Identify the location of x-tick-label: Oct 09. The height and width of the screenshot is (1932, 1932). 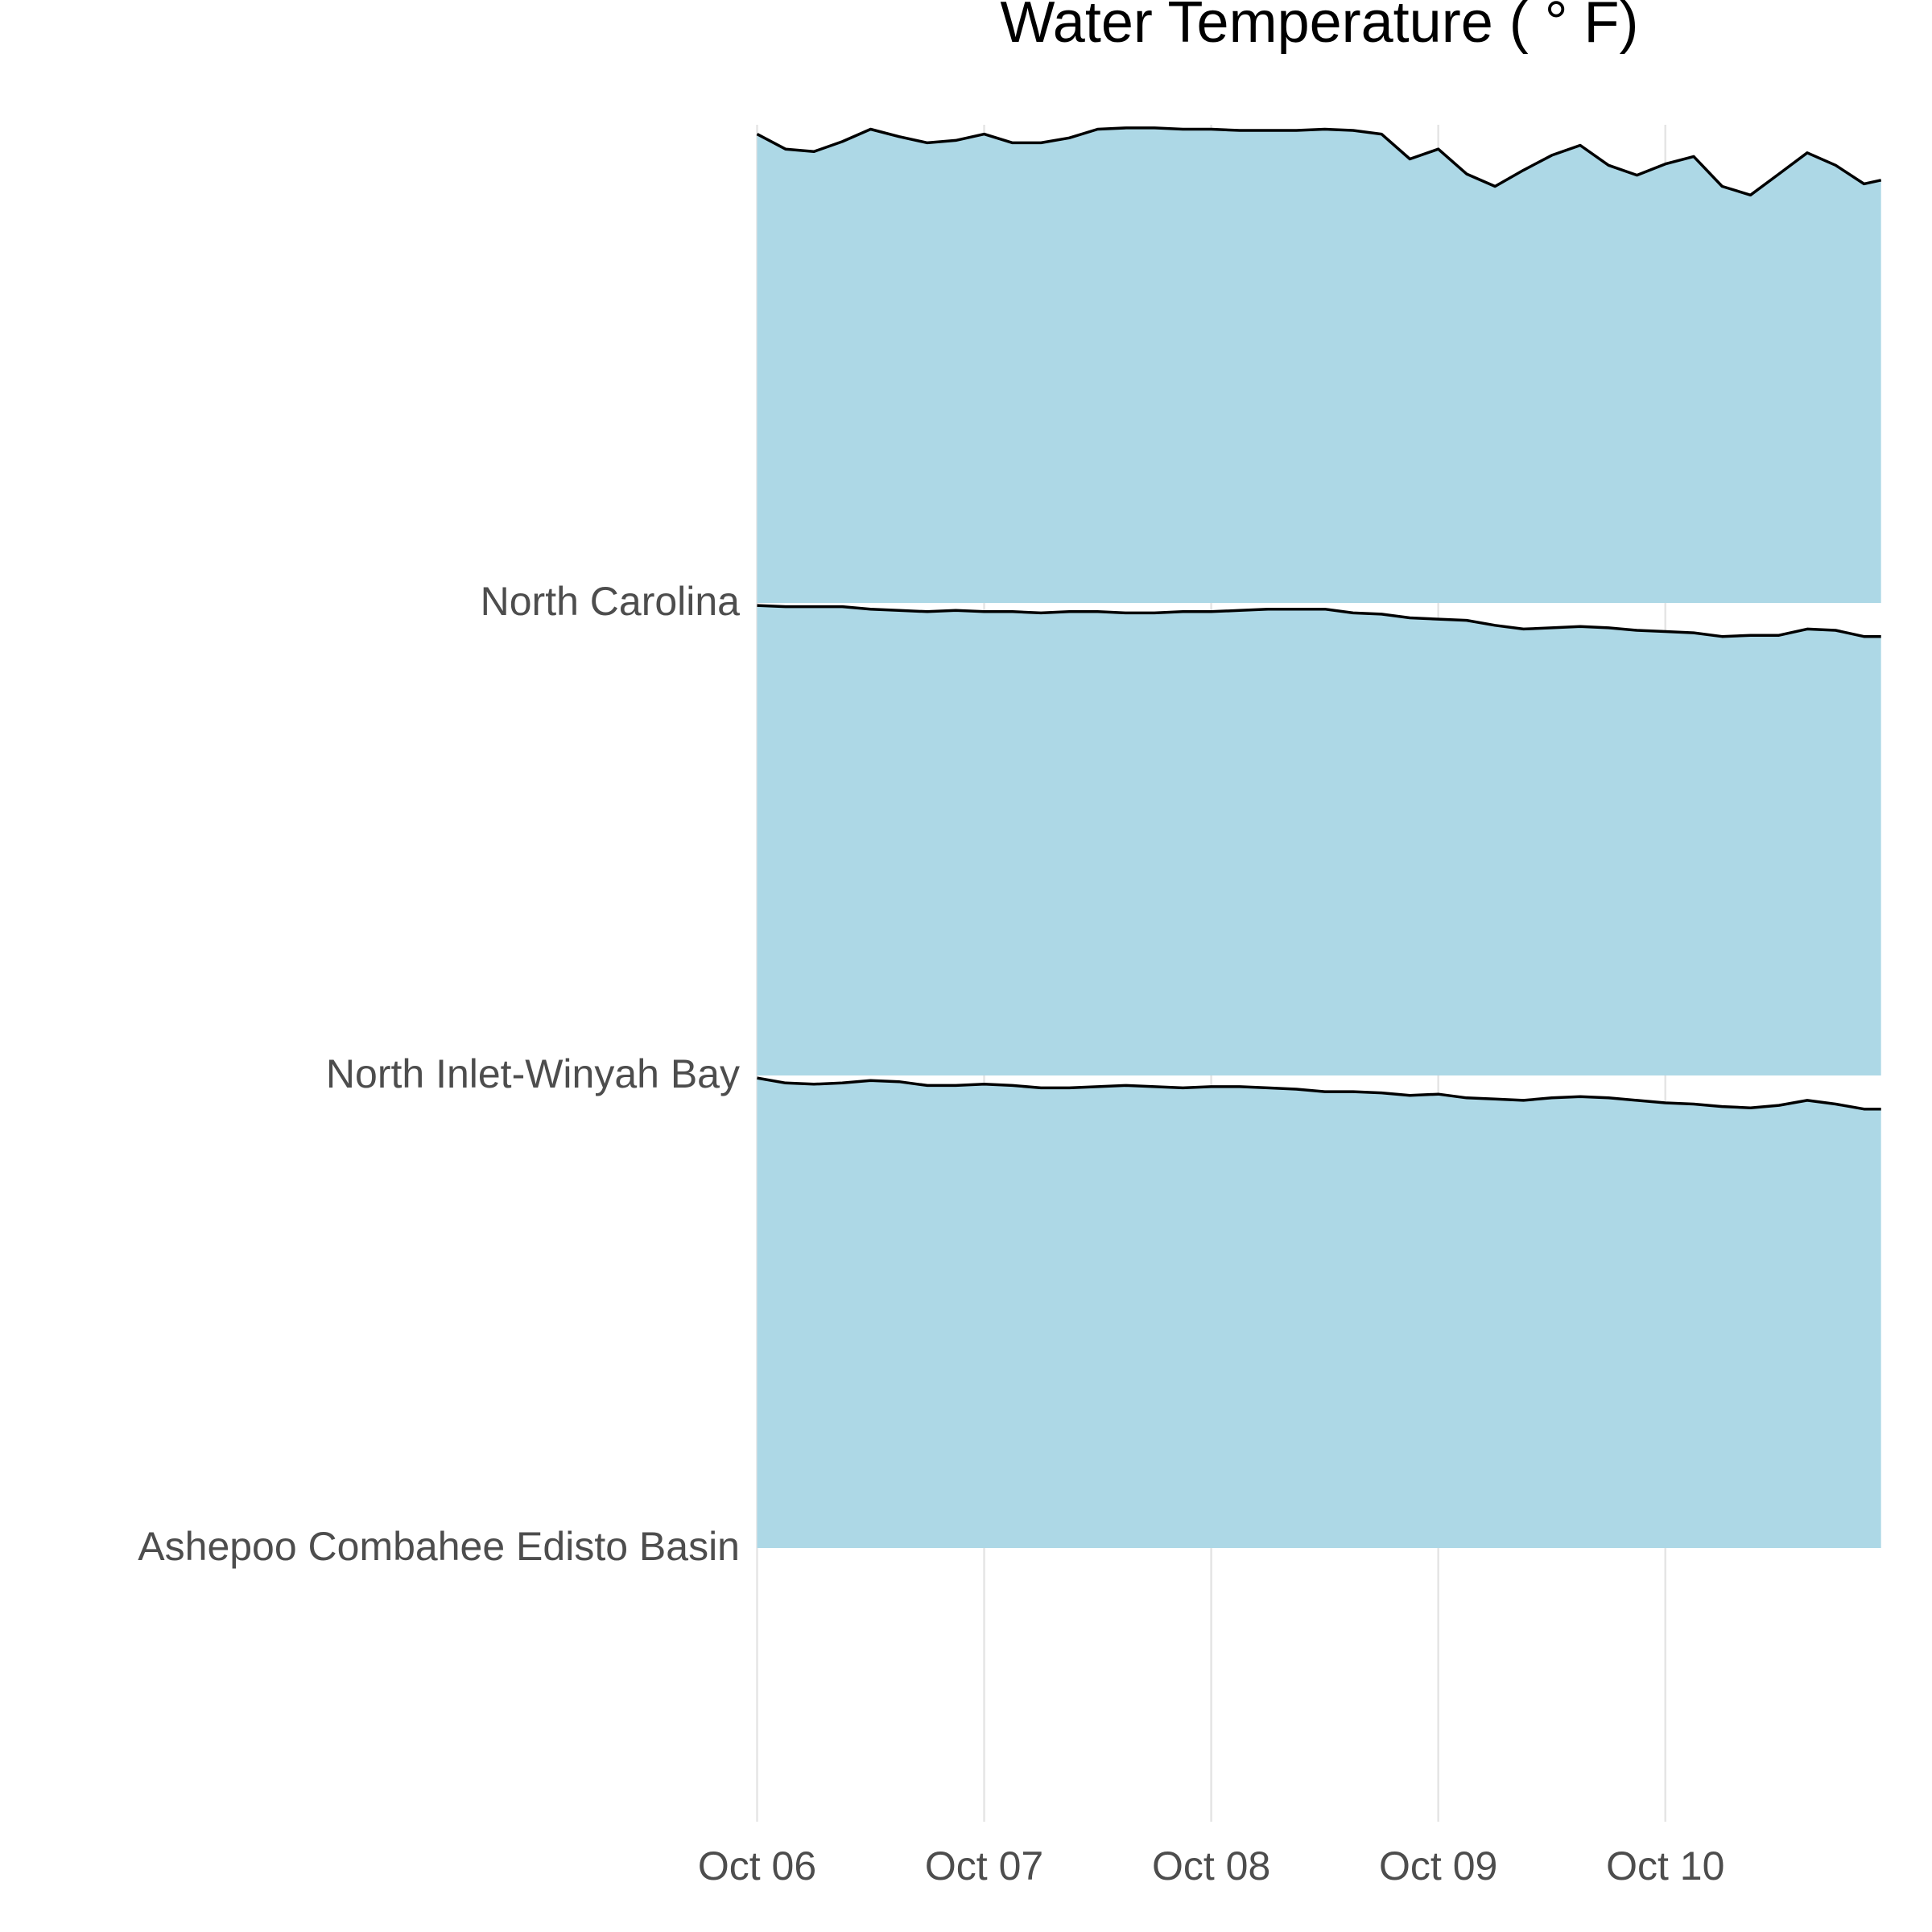
(1438, 1866).